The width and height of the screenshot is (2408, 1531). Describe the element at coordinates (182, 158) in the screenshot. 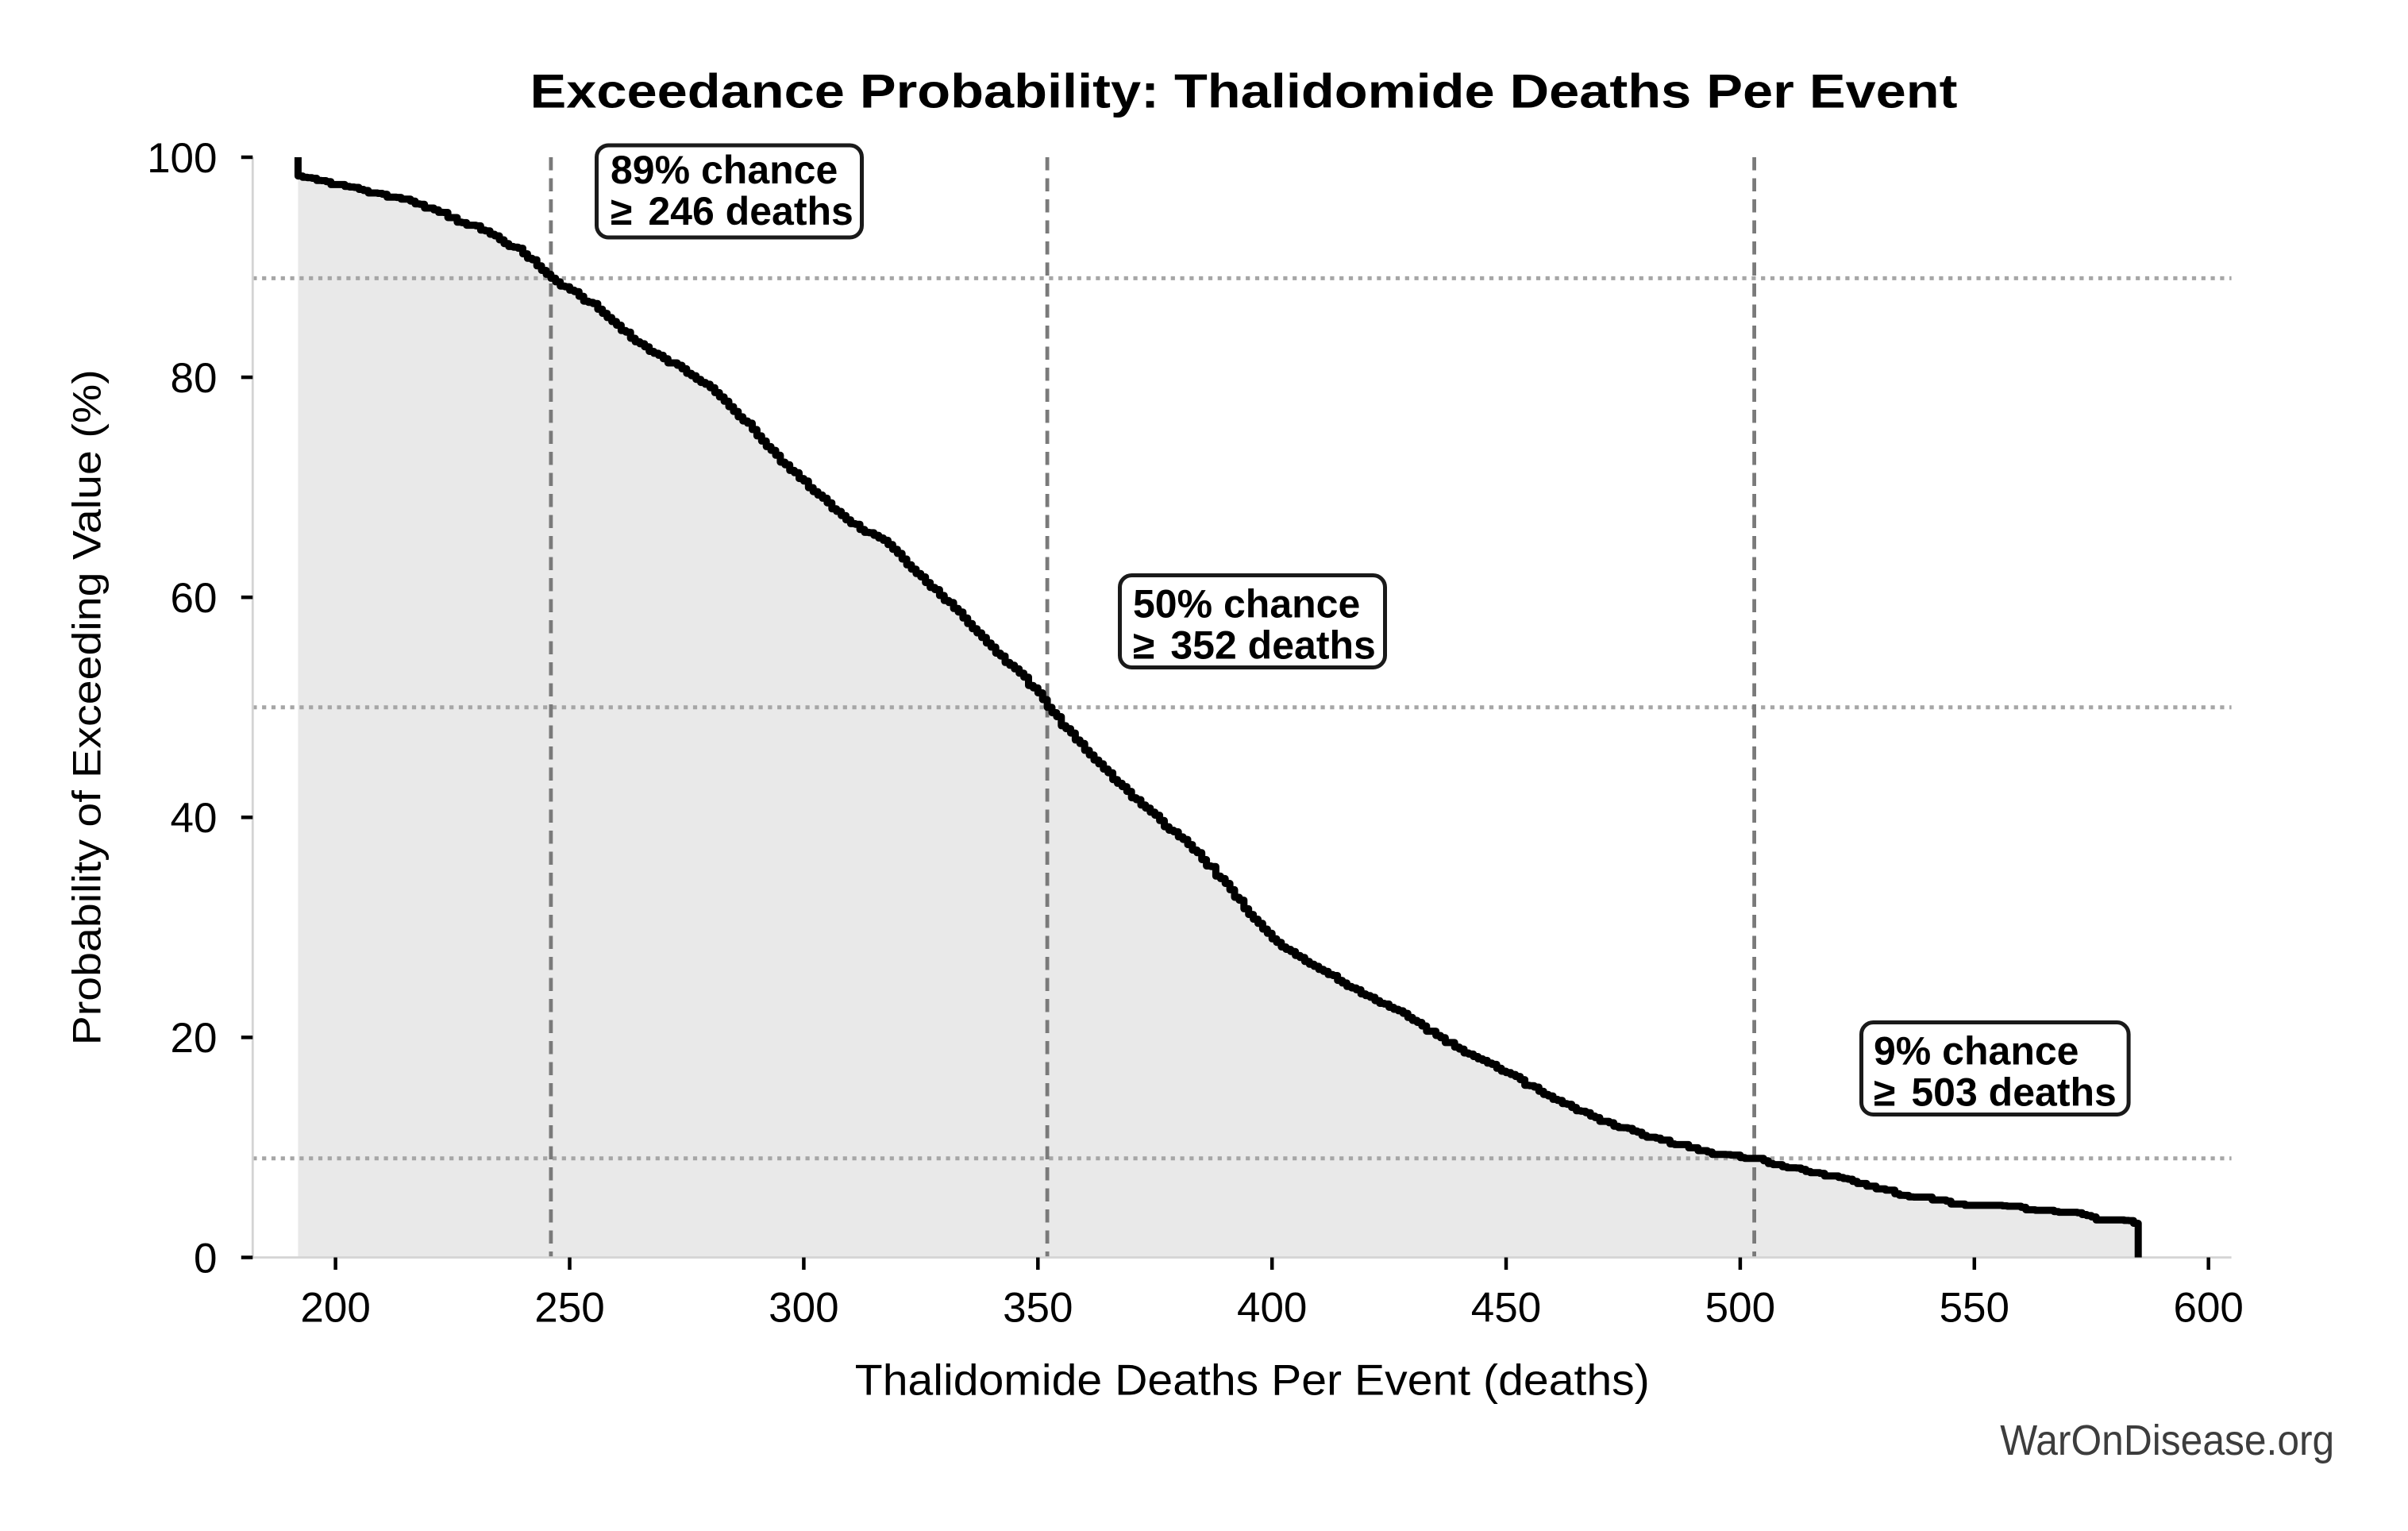

I see `svg-text: 100` at that location.